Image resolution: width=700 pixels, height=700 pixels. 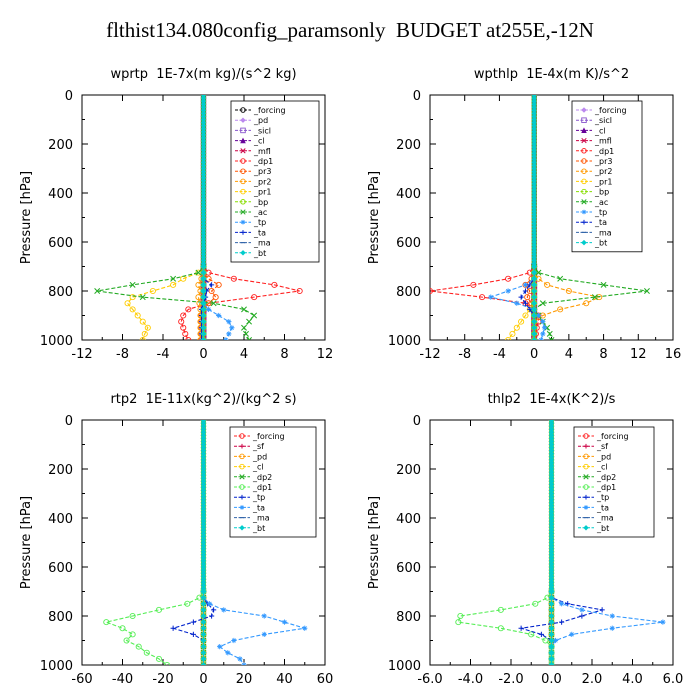 I want to click on legend-item: _ma, so click(x=253, y=243).